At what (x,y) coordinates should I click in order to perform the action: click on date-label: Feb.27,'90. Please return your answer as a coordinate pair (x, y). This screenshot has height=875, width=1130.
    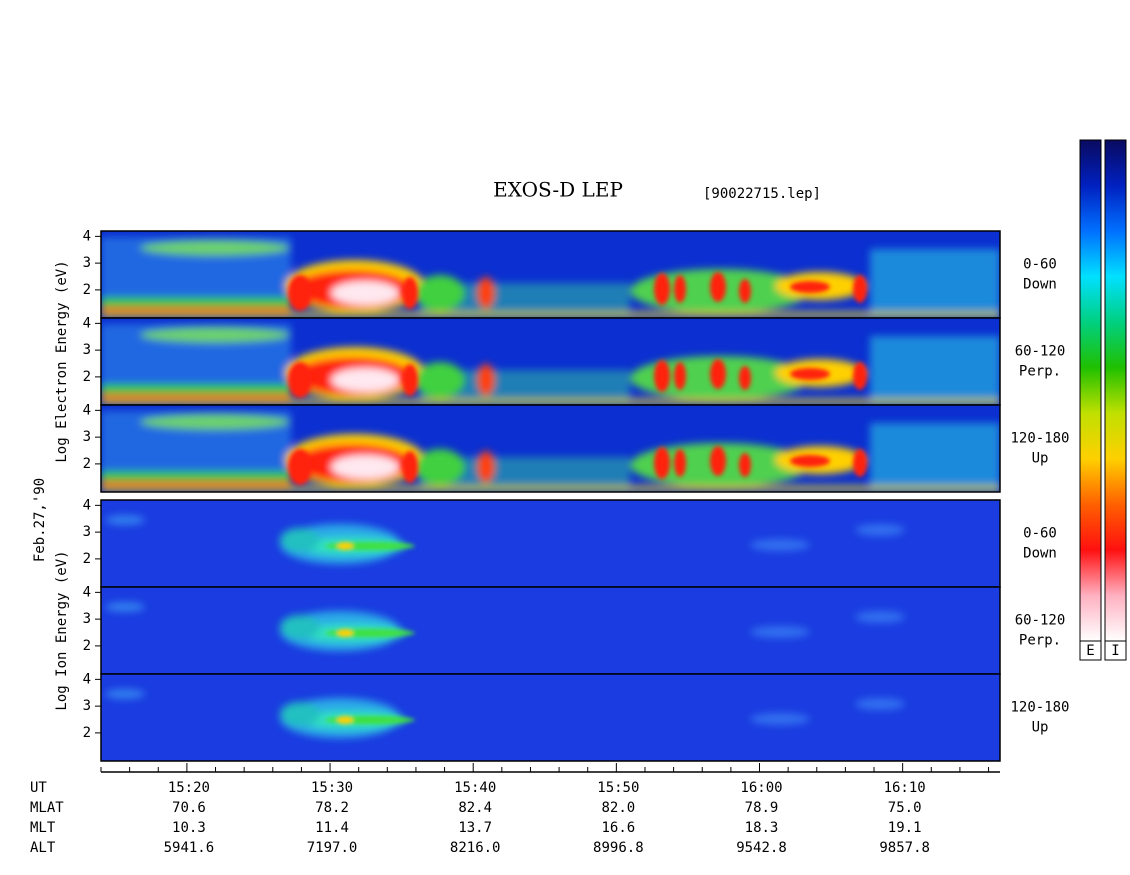
    Looking at the image, I should click on (40, 520).